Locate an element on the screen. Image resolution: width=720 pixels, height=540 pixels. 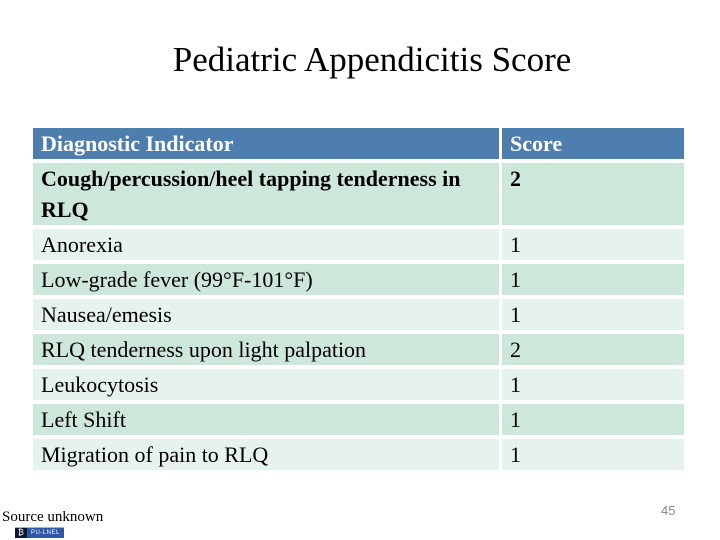
indicator-cell: RLQ tenderness upon light palpation is located at coordinates (266, 349).